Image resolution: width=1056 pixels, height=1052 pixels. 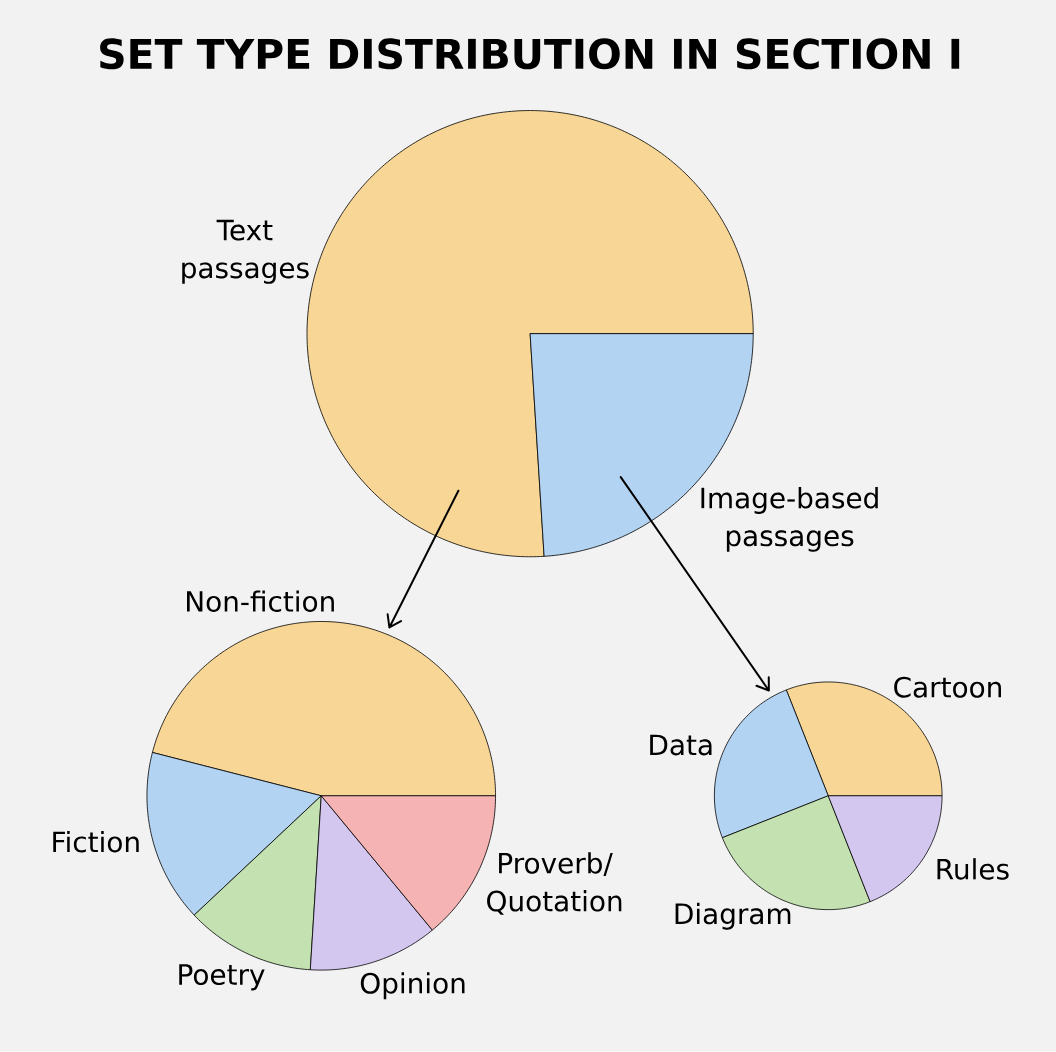 What do you see at coordinates (973, 869) in the screenshot?
I see `slice-label: Rules` at bounding box center [973, 869].